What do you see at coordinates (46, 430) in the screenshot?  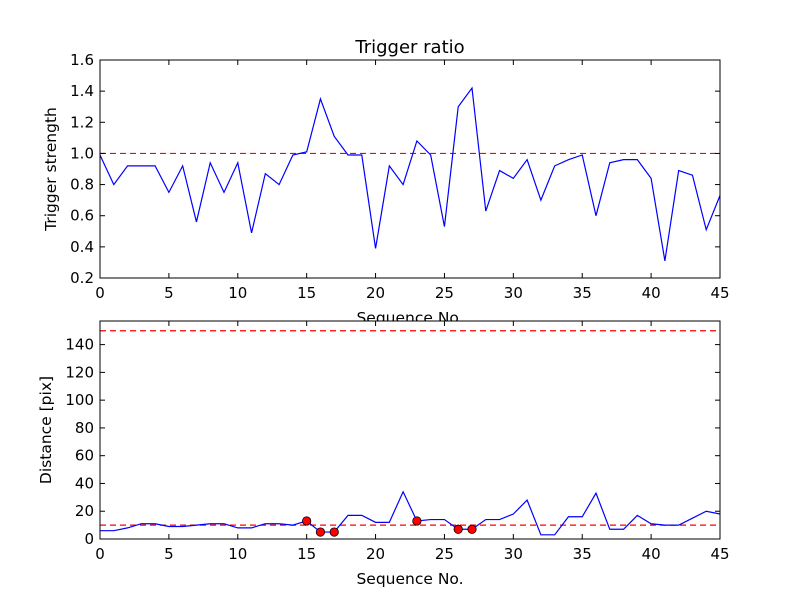 I see `bottom-y-axis-label: Distance [pix]` at bounding box center [46, 430].